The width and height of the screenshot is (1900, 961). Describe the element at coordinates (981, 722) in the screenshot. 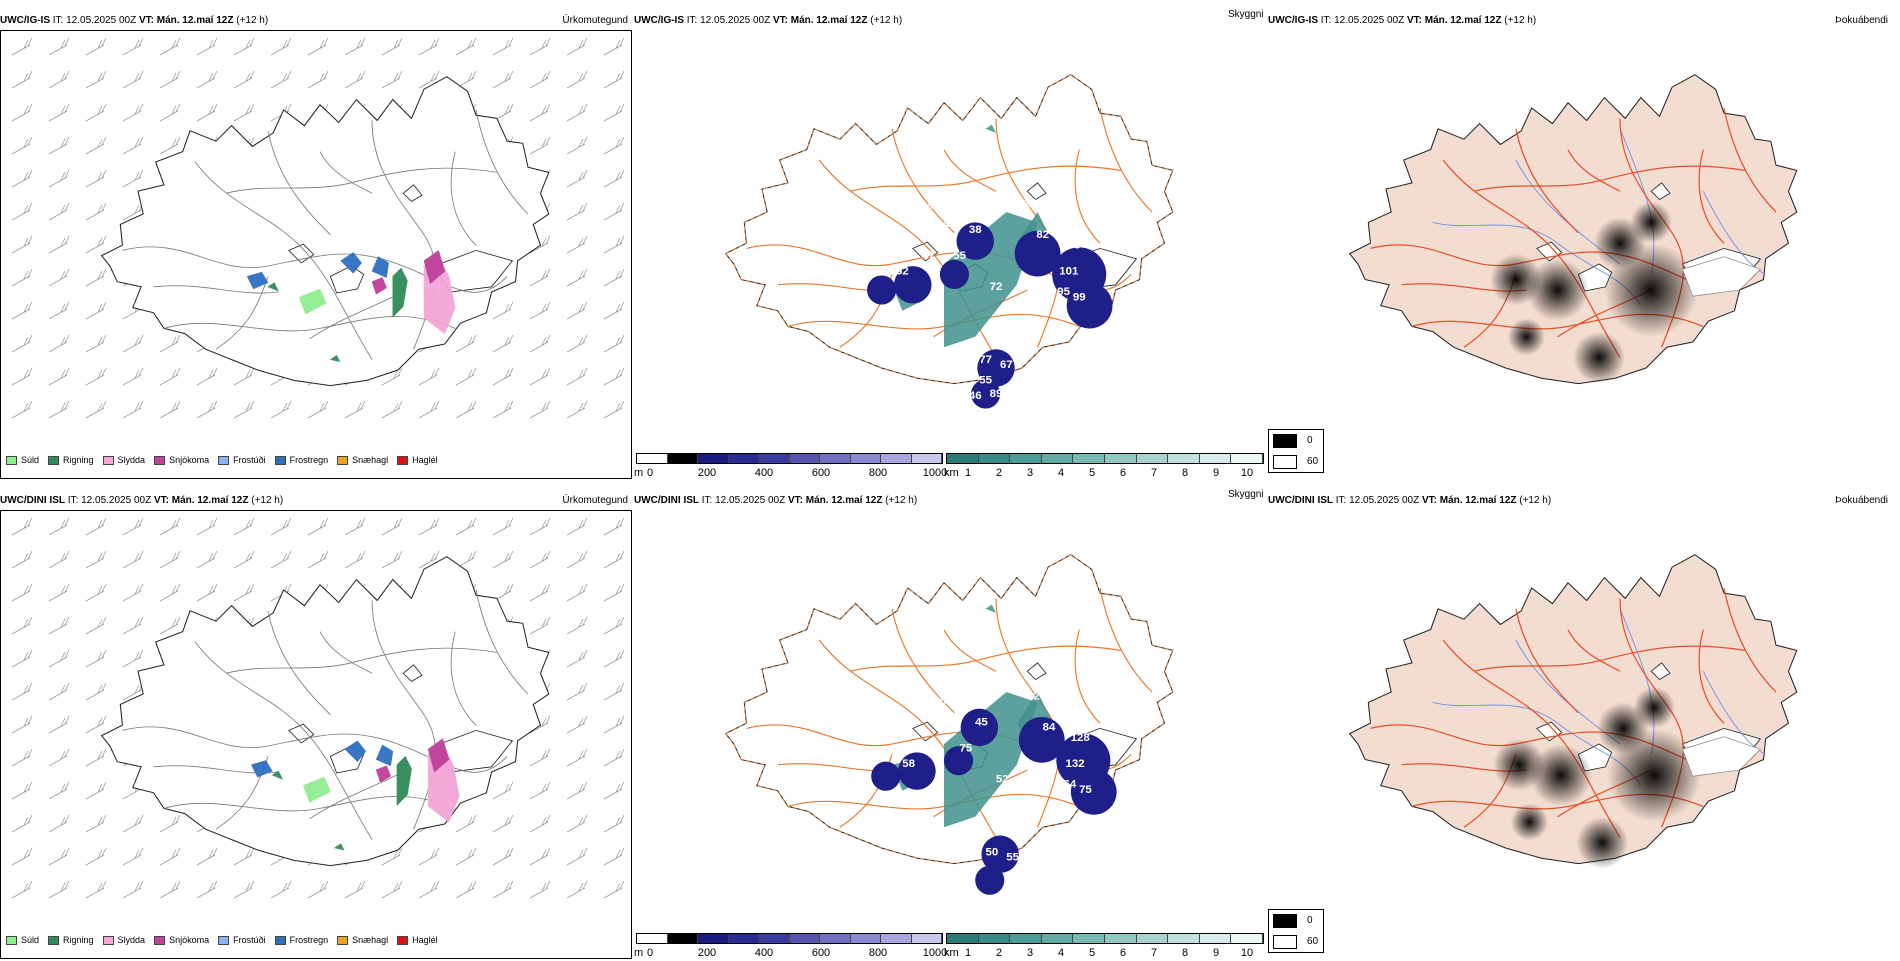

I see `cloud-base-label: 45` at that location.